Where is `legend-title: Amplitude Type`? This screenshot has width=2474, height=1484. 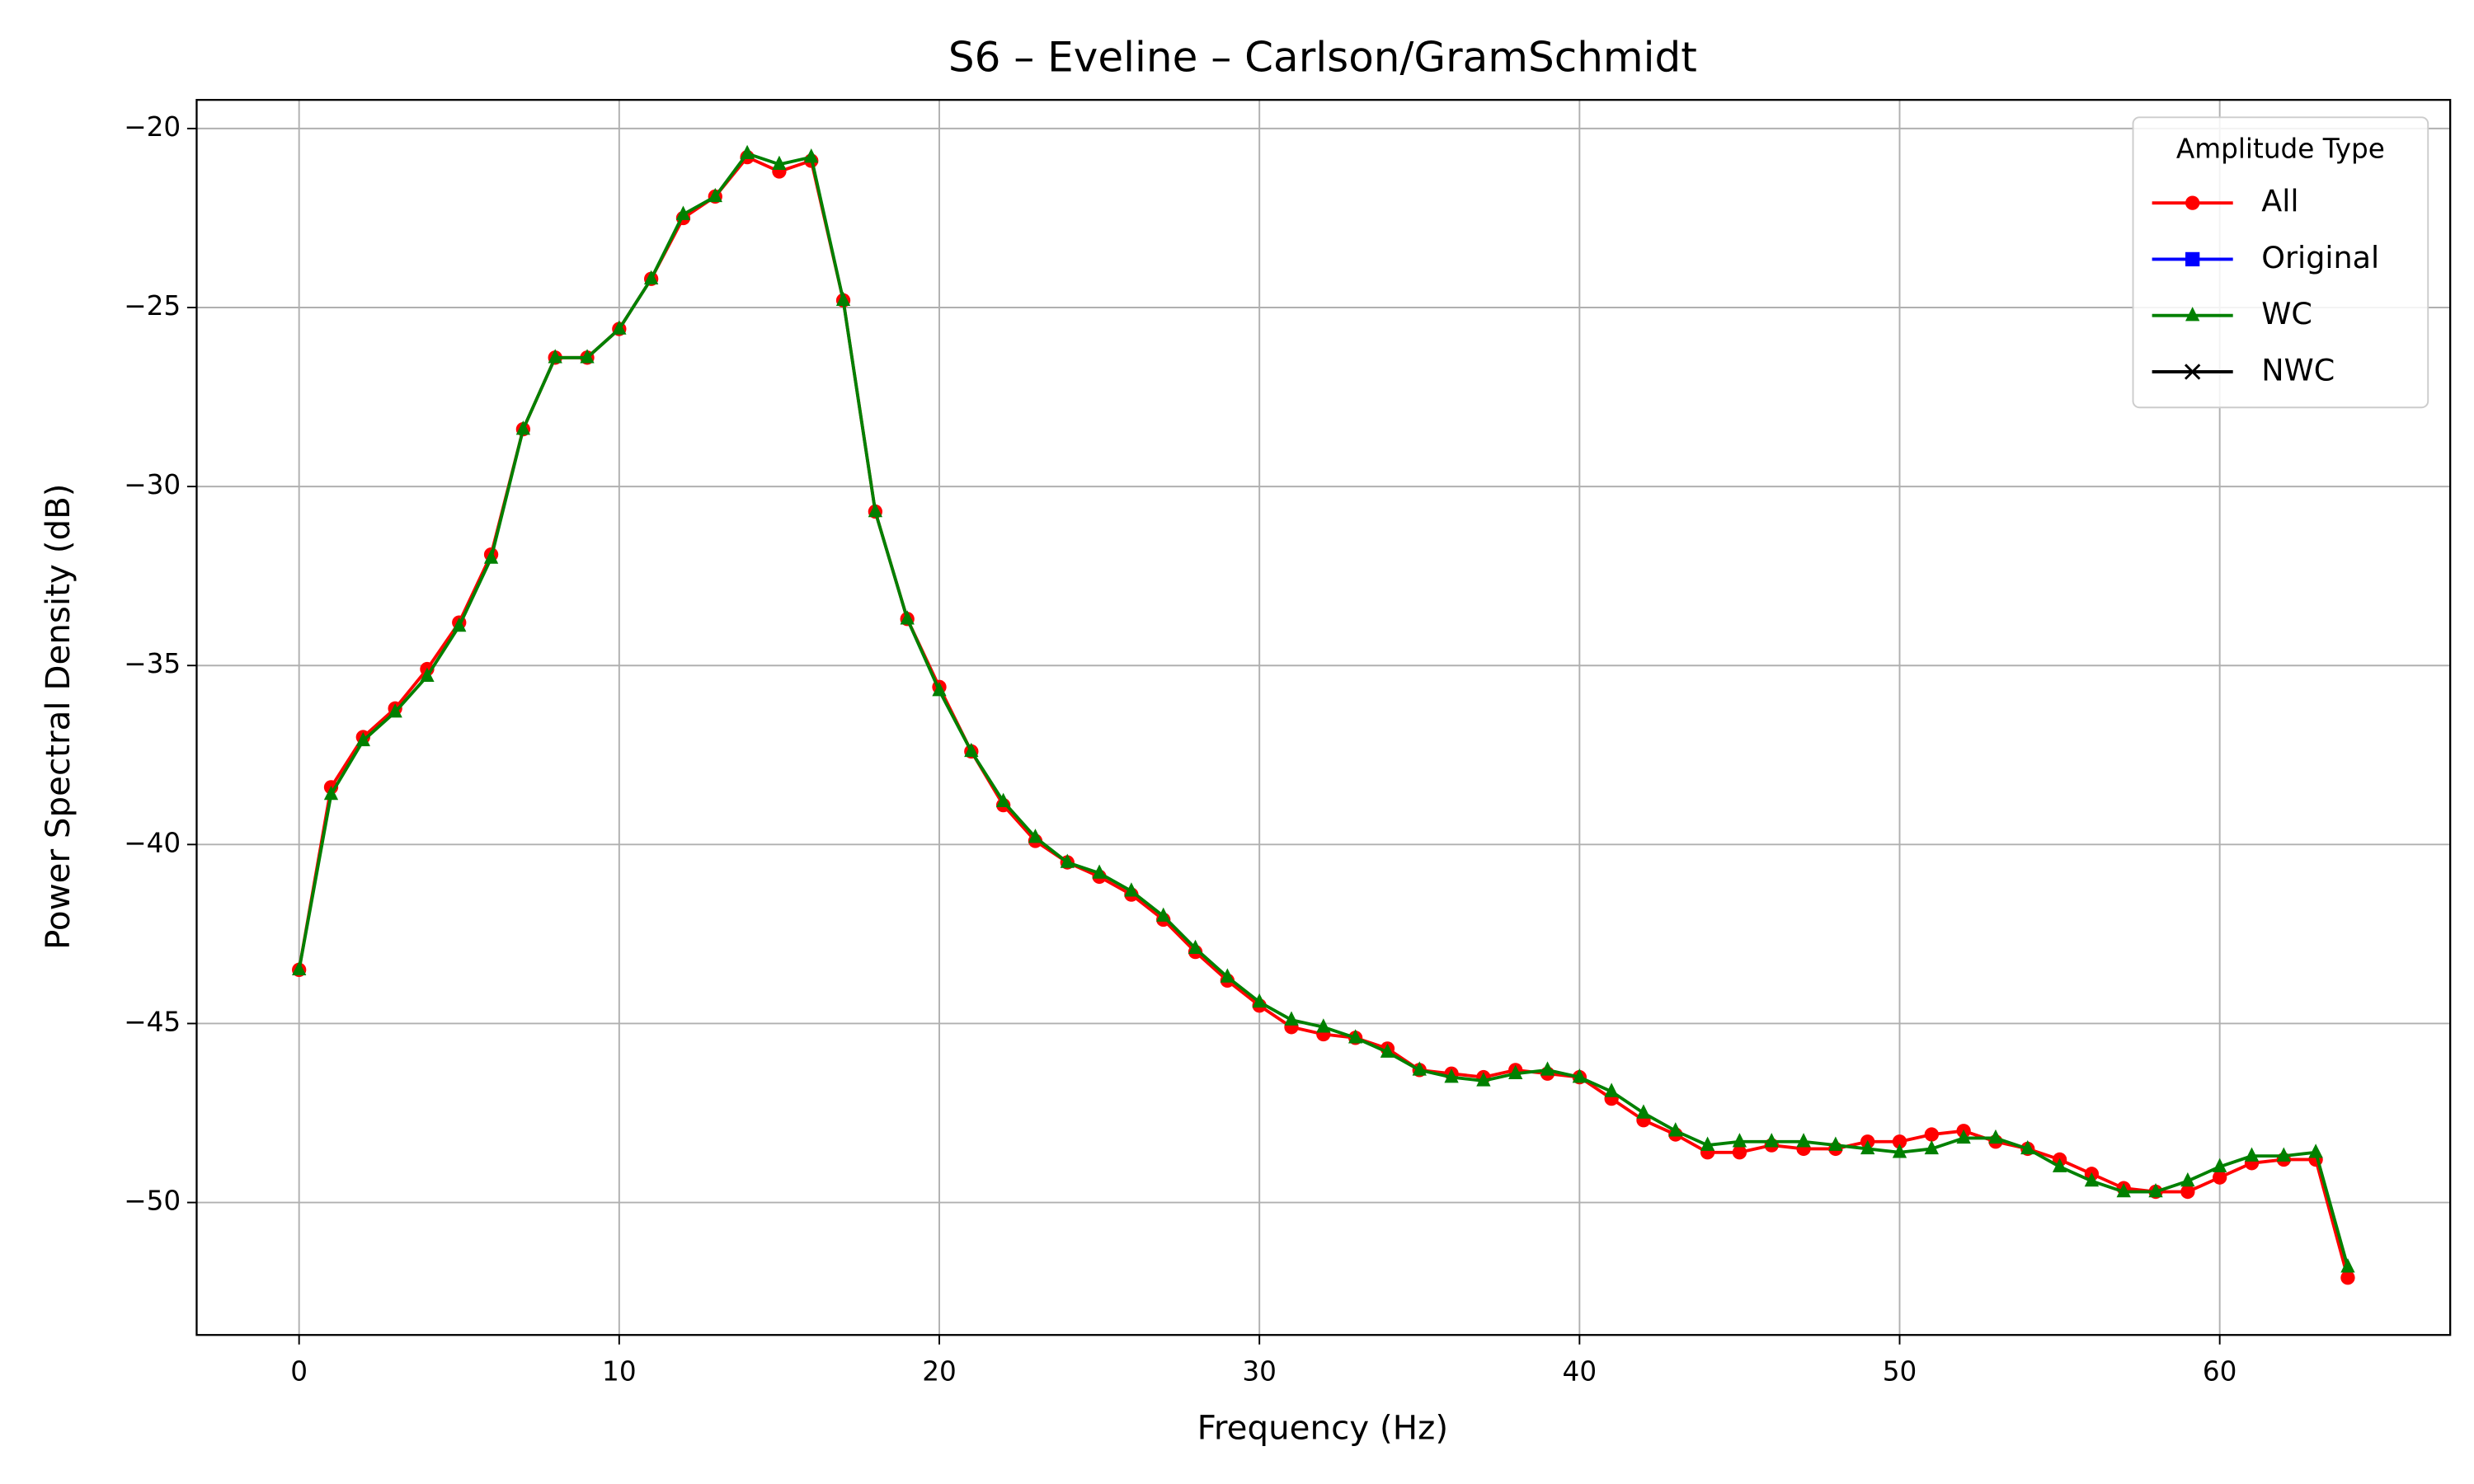
legend-title: Amplitude Type is located at coordinates (2280, 149).